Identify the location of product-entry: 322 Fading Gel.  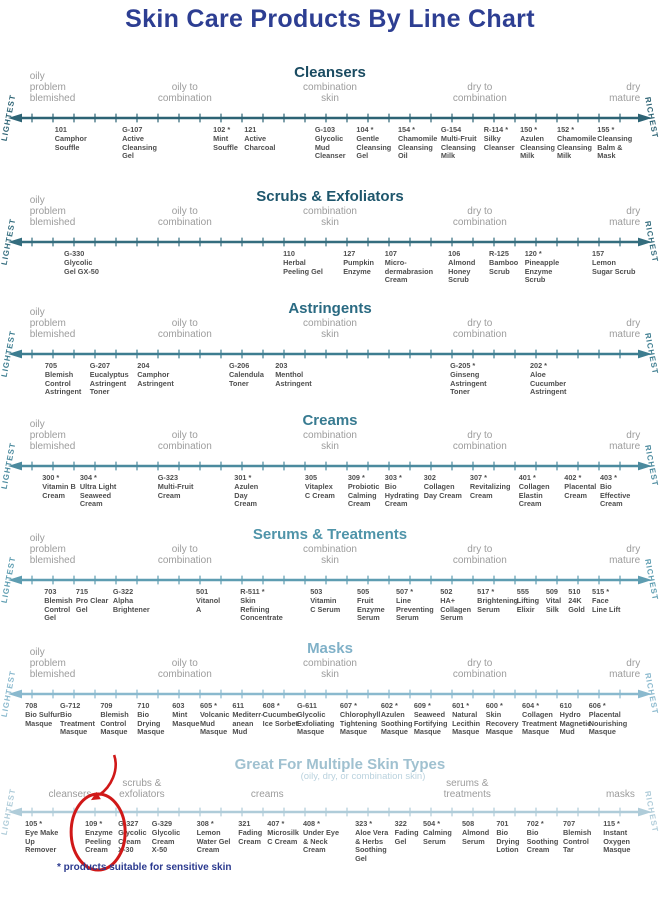
(406, 832).